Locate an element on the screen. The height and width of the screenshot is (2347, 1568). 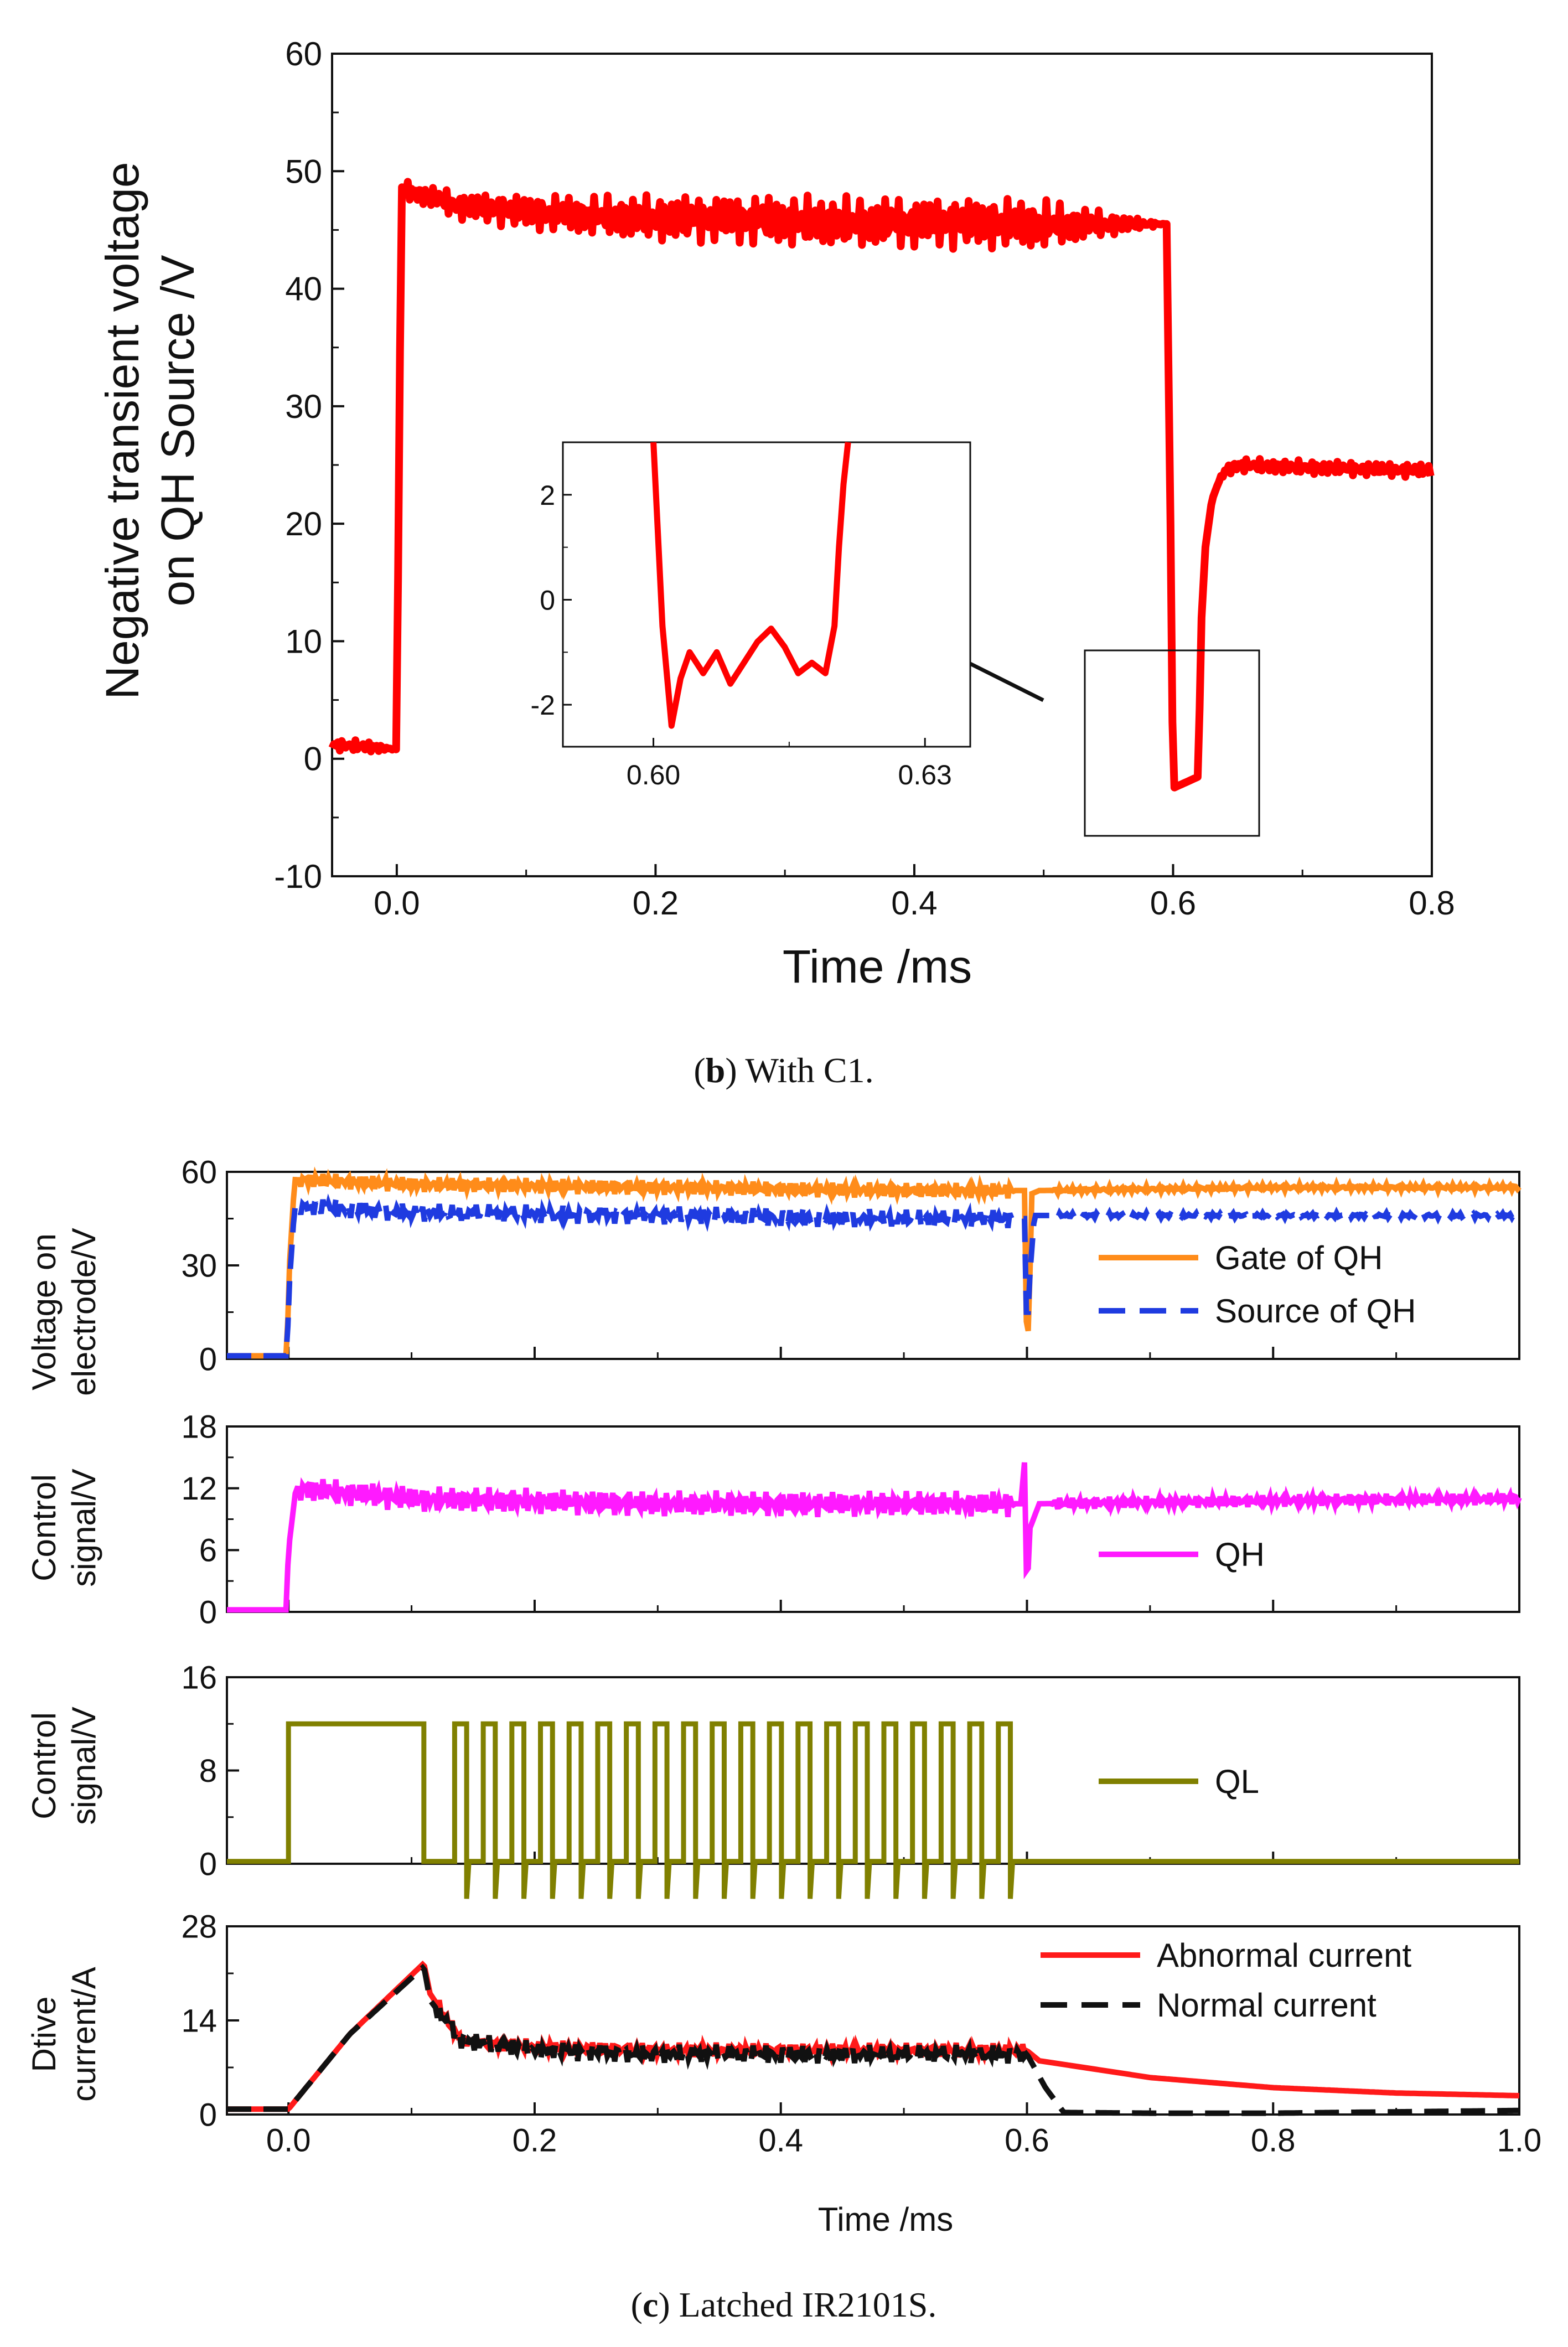
c3-series-ql is located at coordinates (873, 1810).